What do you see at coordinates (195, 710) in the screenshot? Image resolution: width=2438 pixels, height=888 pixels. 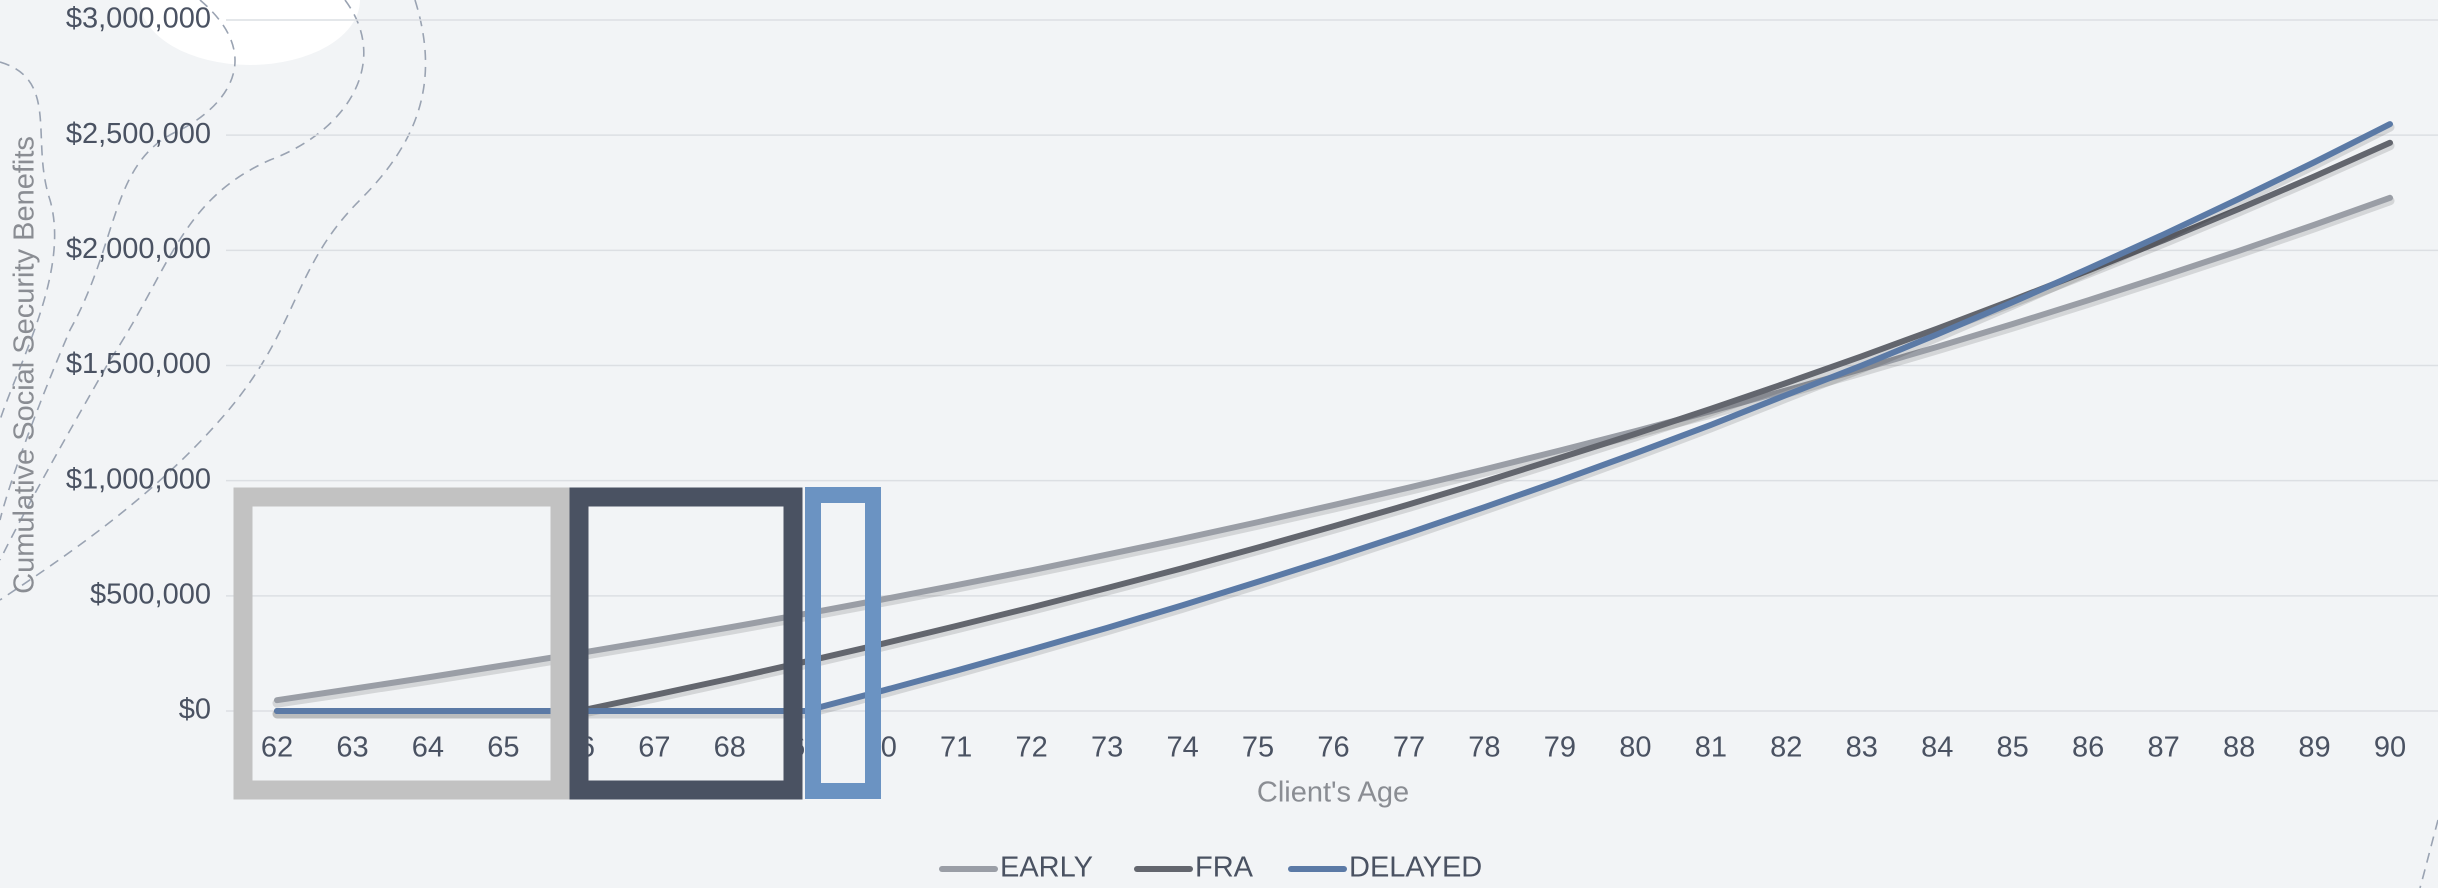 I see `y-tick-label: $0` at bounding box center [195, 710].